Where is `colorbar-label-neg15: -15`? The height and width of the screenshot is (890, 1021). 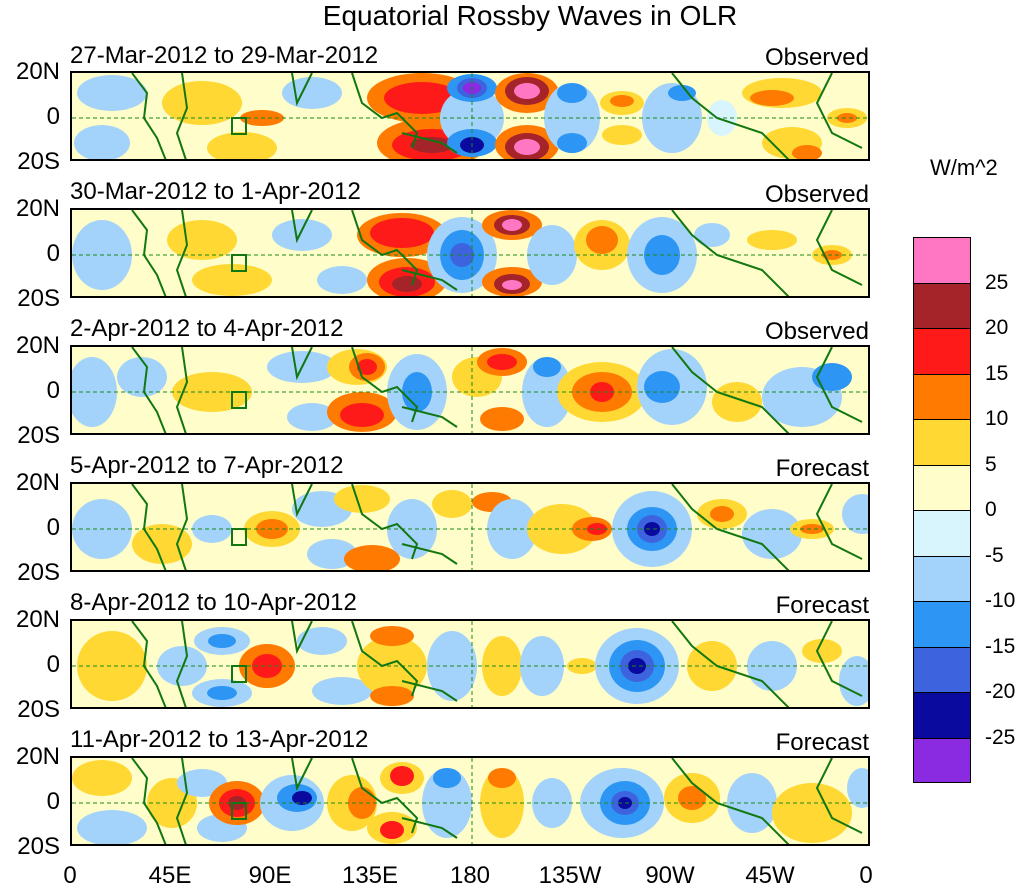 colorbar-label-neg15: -15 is located at coordinates (1000, 646).